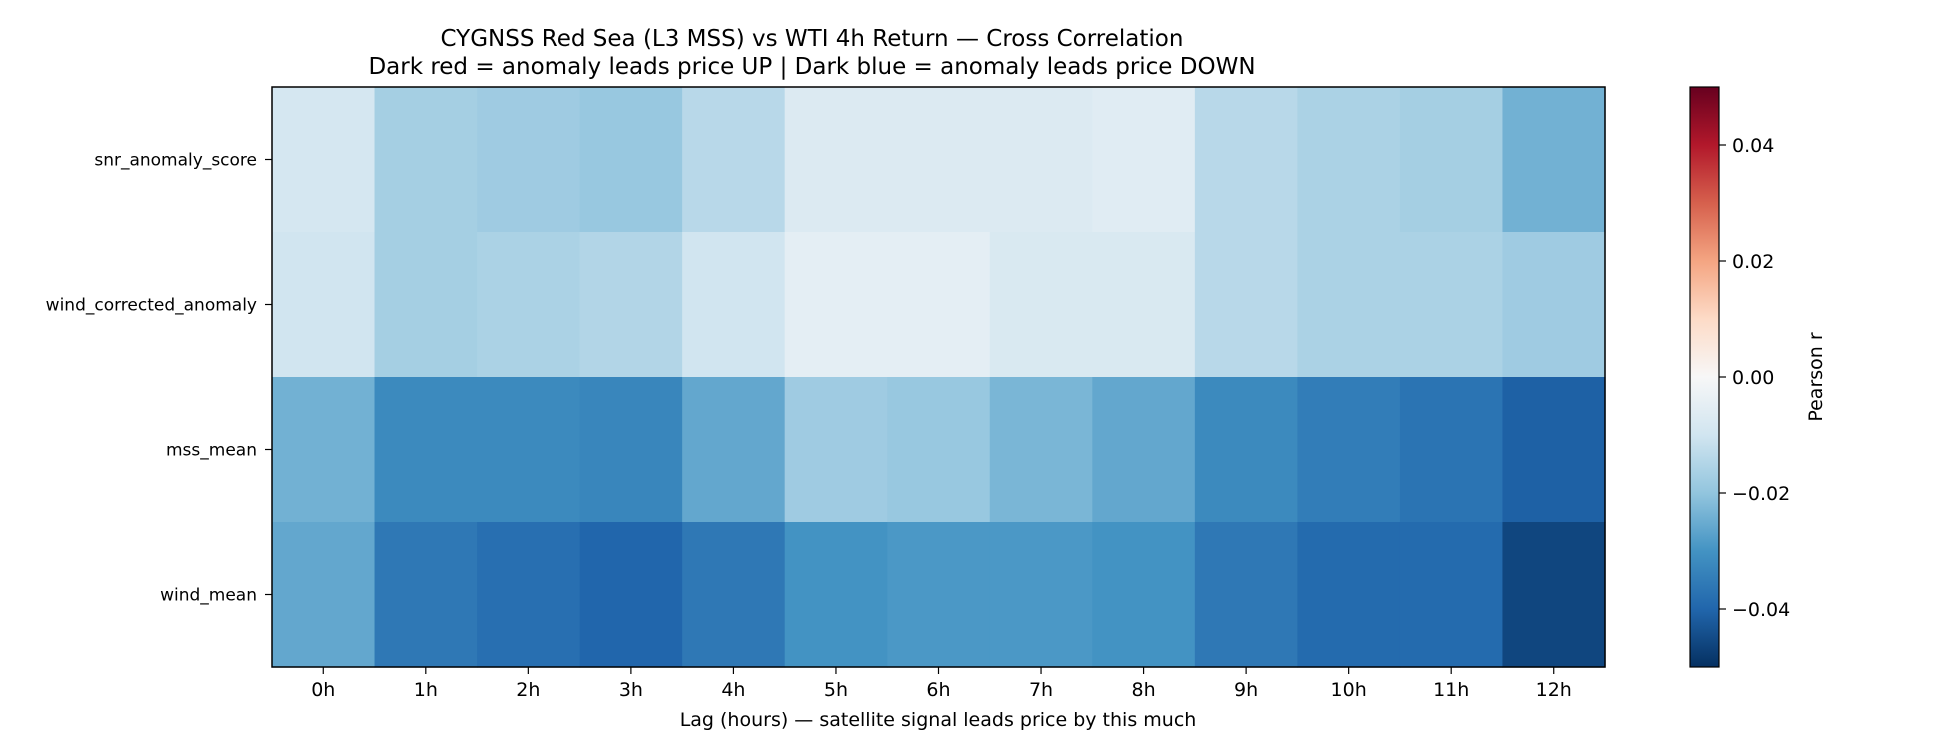  What do you see at coordinates (1041, 690) in the screenshot?
I see `x-tick-label: 7h` at bounding box center [1041, 690].